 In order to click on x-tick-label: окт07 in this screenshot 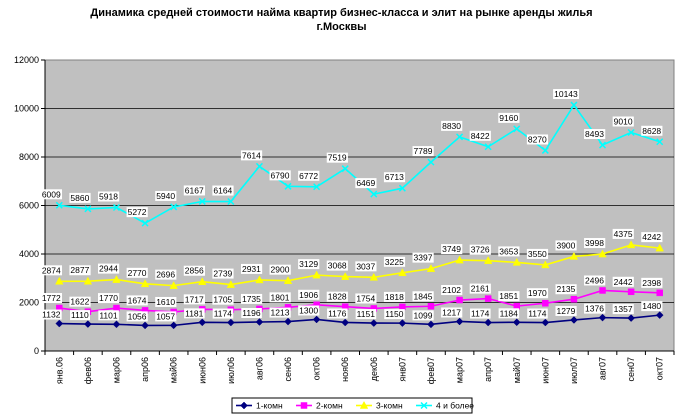, I will do `click(660, 368)`.